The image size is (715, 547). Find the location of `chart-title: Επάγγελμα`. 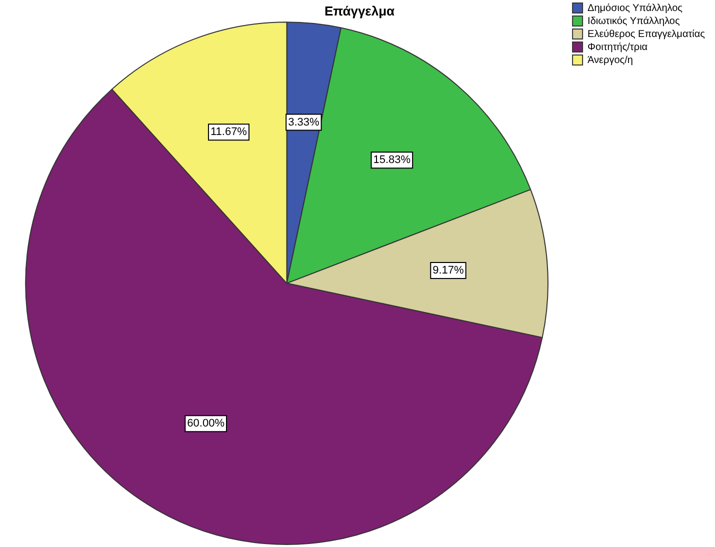

chart-title: Επάγγελμα is located at coordinates (359, 10).